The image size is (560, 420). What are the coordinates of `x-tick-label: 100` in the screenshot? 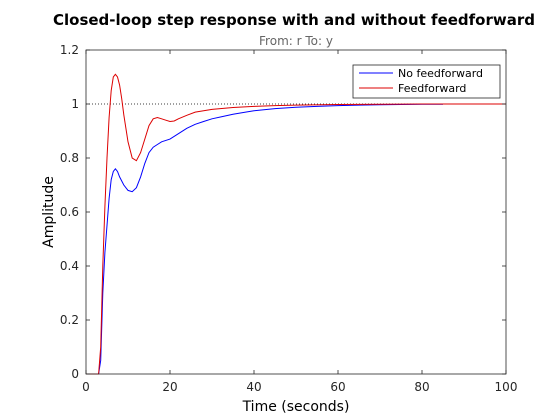 It's located at (506, 387).